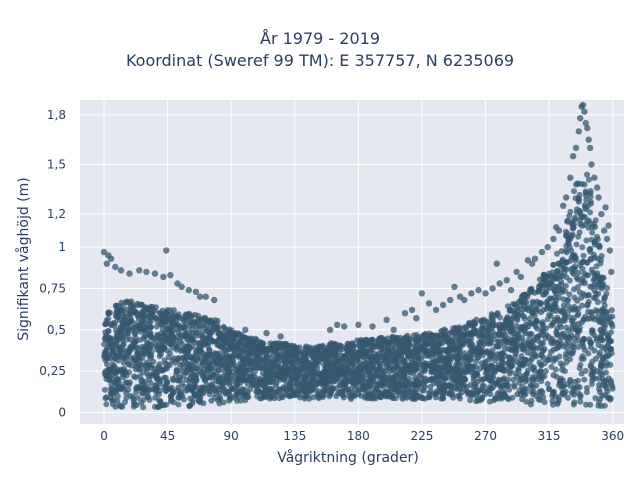  I want to click on x-tick-label: 135, so click(294, 436).